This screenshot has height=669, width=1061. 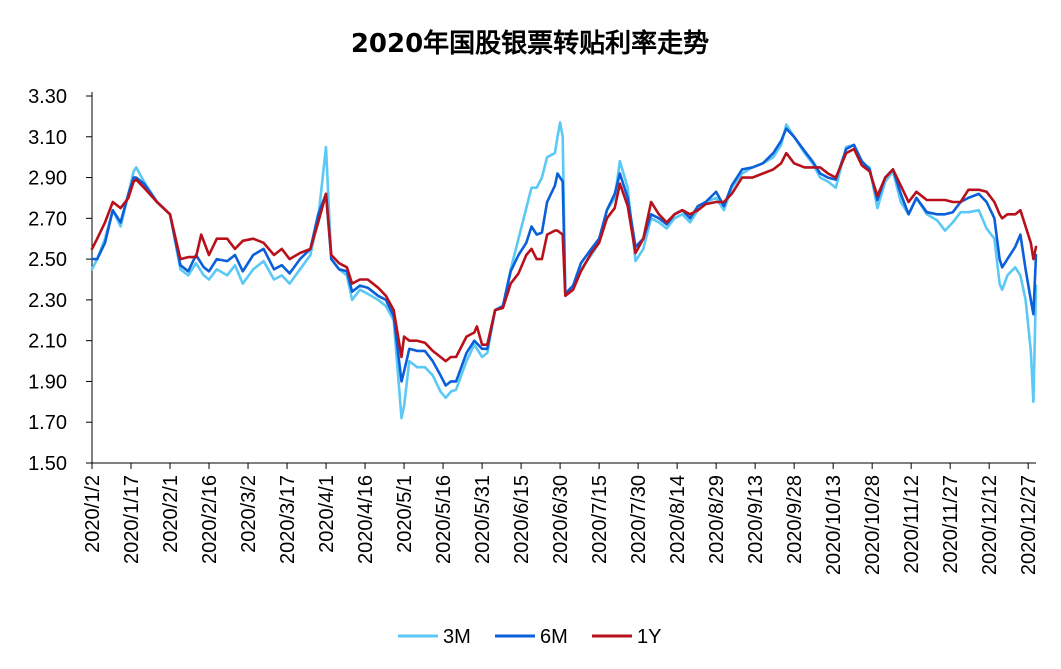 What do you see at coordinates (249, 514) in the screenshot?
I see `x-tick-label: 2020/3/2` at bounding box center [249, 514].